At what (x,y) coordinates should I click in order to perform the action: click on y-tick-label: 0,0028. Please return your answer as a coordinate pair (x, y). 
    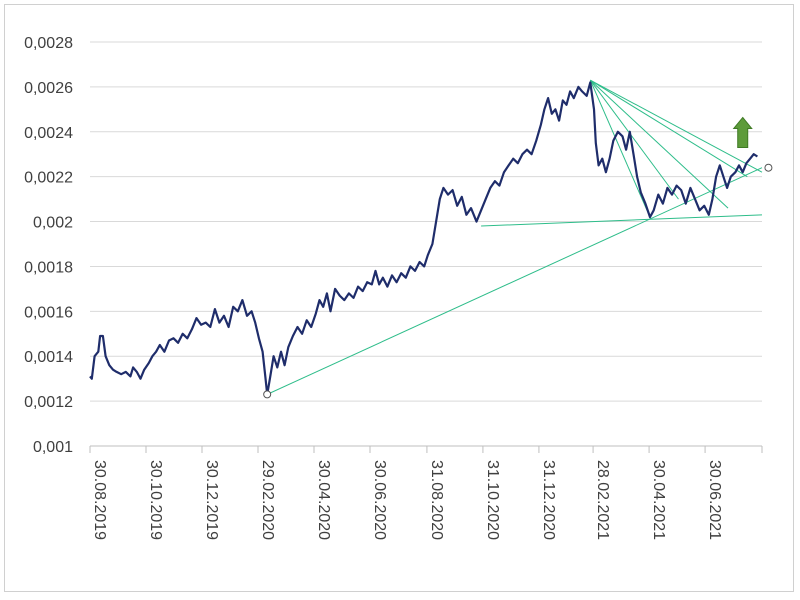
    Looking at the image, I should click on (48, 43).